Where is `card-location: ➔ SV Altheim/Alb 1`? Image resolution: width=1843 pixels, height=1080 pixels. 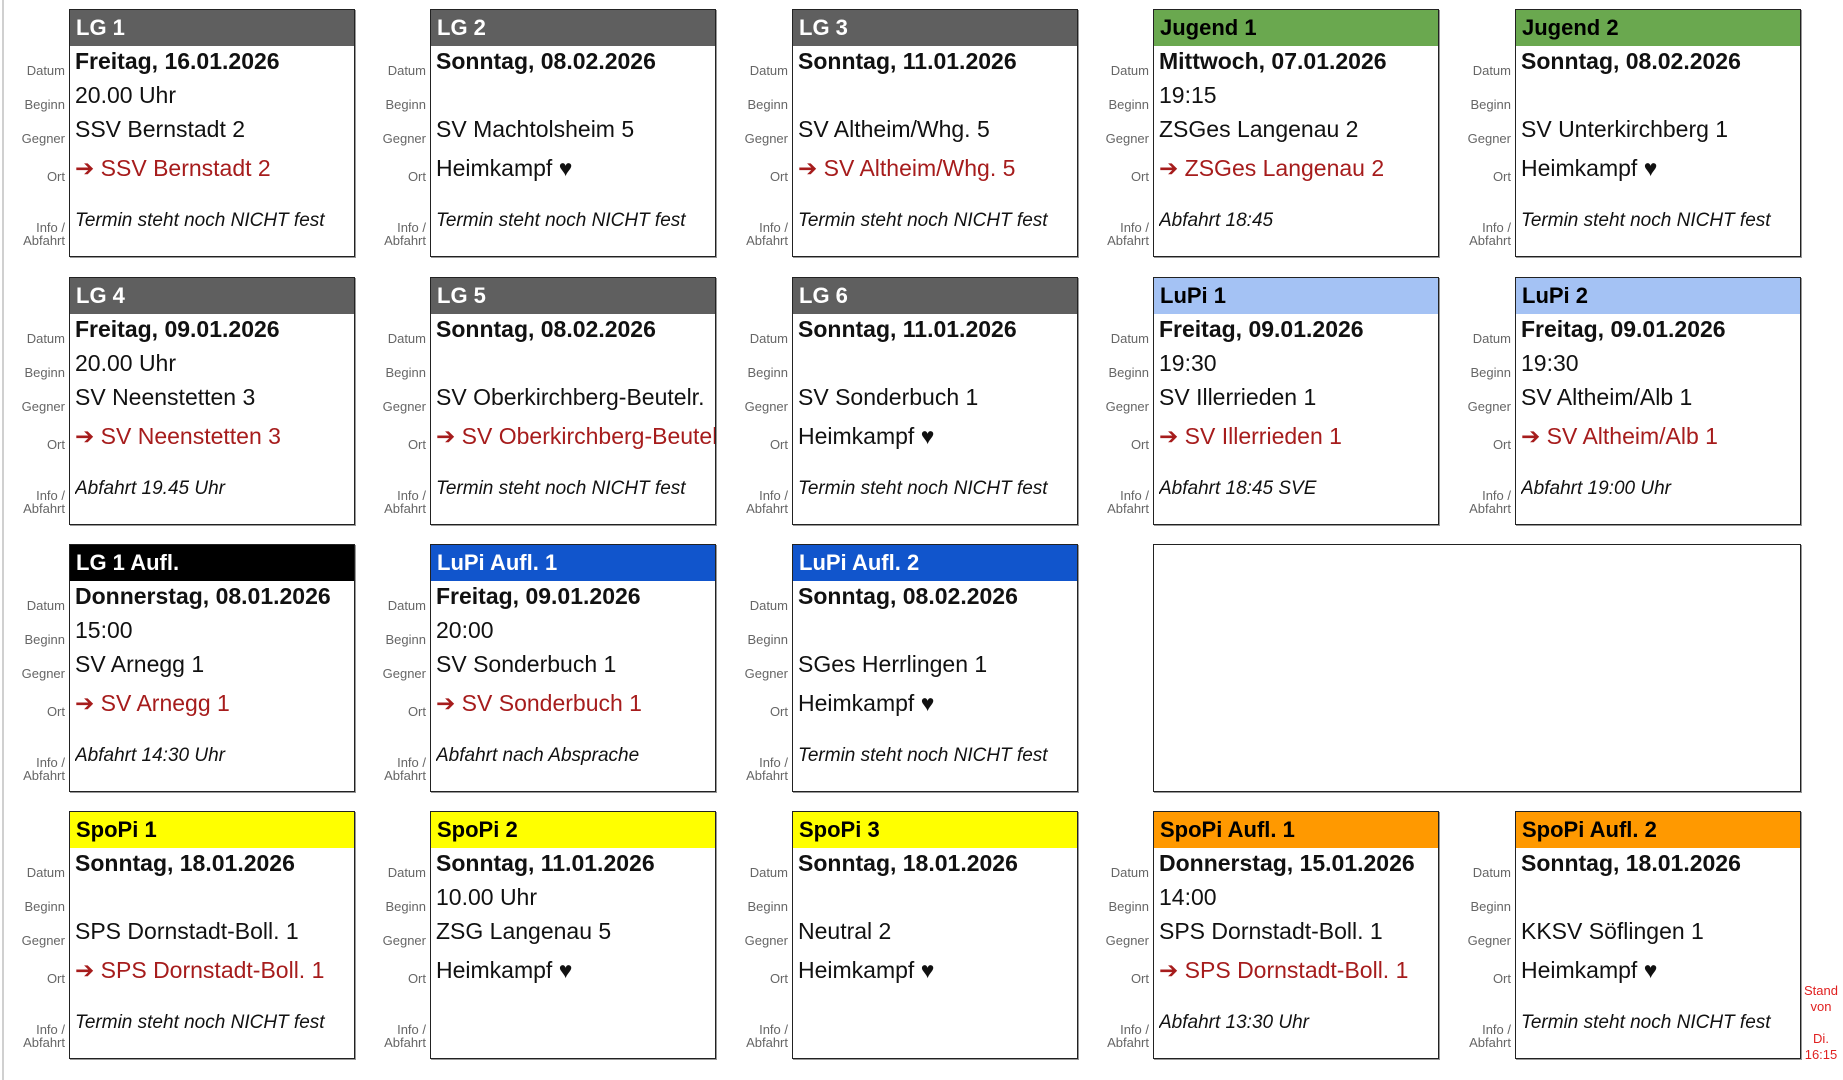
card-location: ➔ SV Altheim/Alb 1 is located at coordinates (1619, 436).